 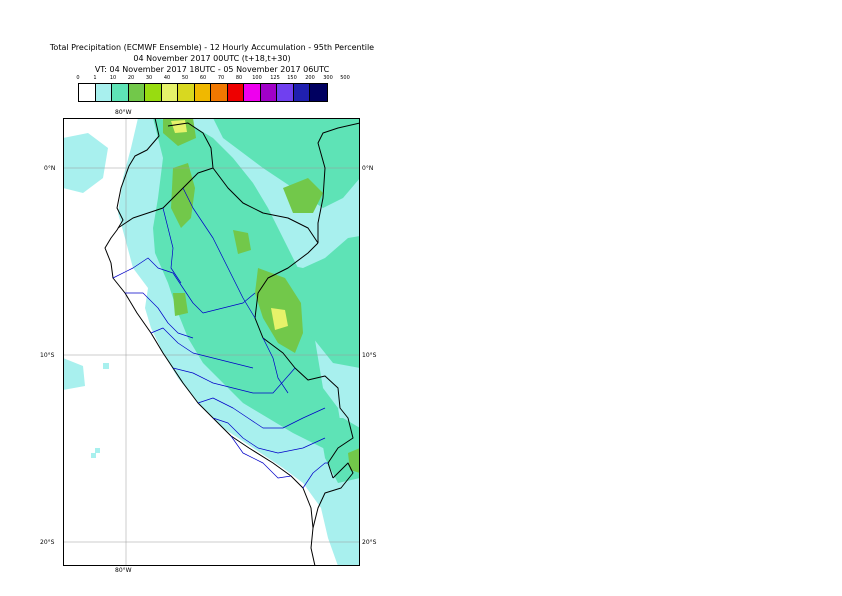 What do you see at coordinates (113, 78) in the screenshot?
I see `legend-label: 10` at bounding box center [113, 78].